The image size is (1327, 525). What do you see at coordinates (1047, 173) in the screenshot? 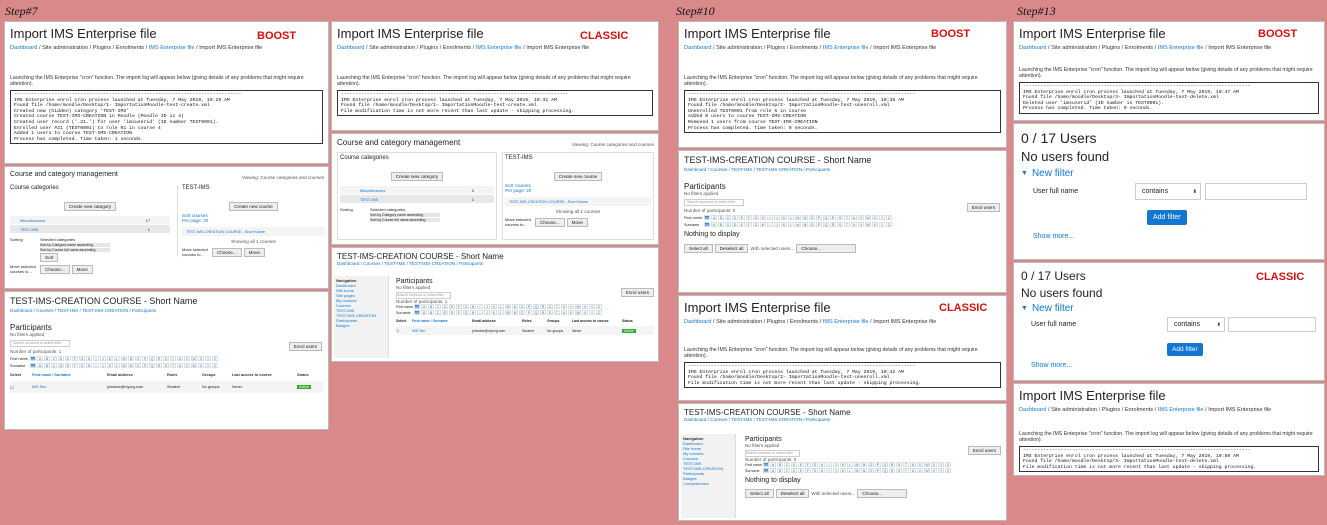
I see `new-filter-toggle: ▼ New filter` at bounding box center [1047, 173].